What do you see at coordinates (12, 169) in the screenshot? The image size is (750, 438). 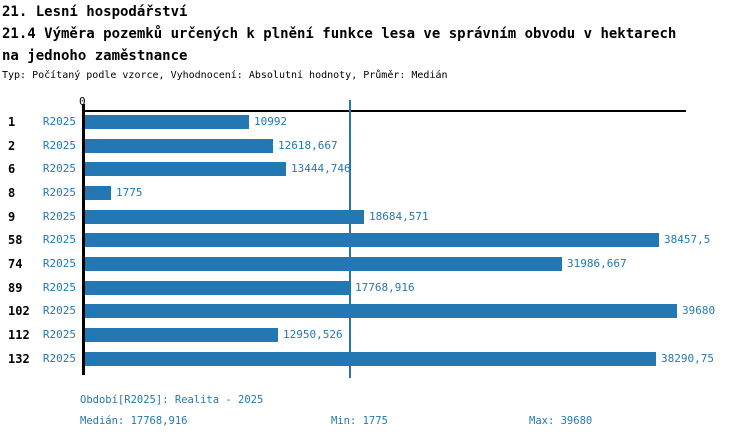 I see `category-label: 6` at bounding box center [12, 169].